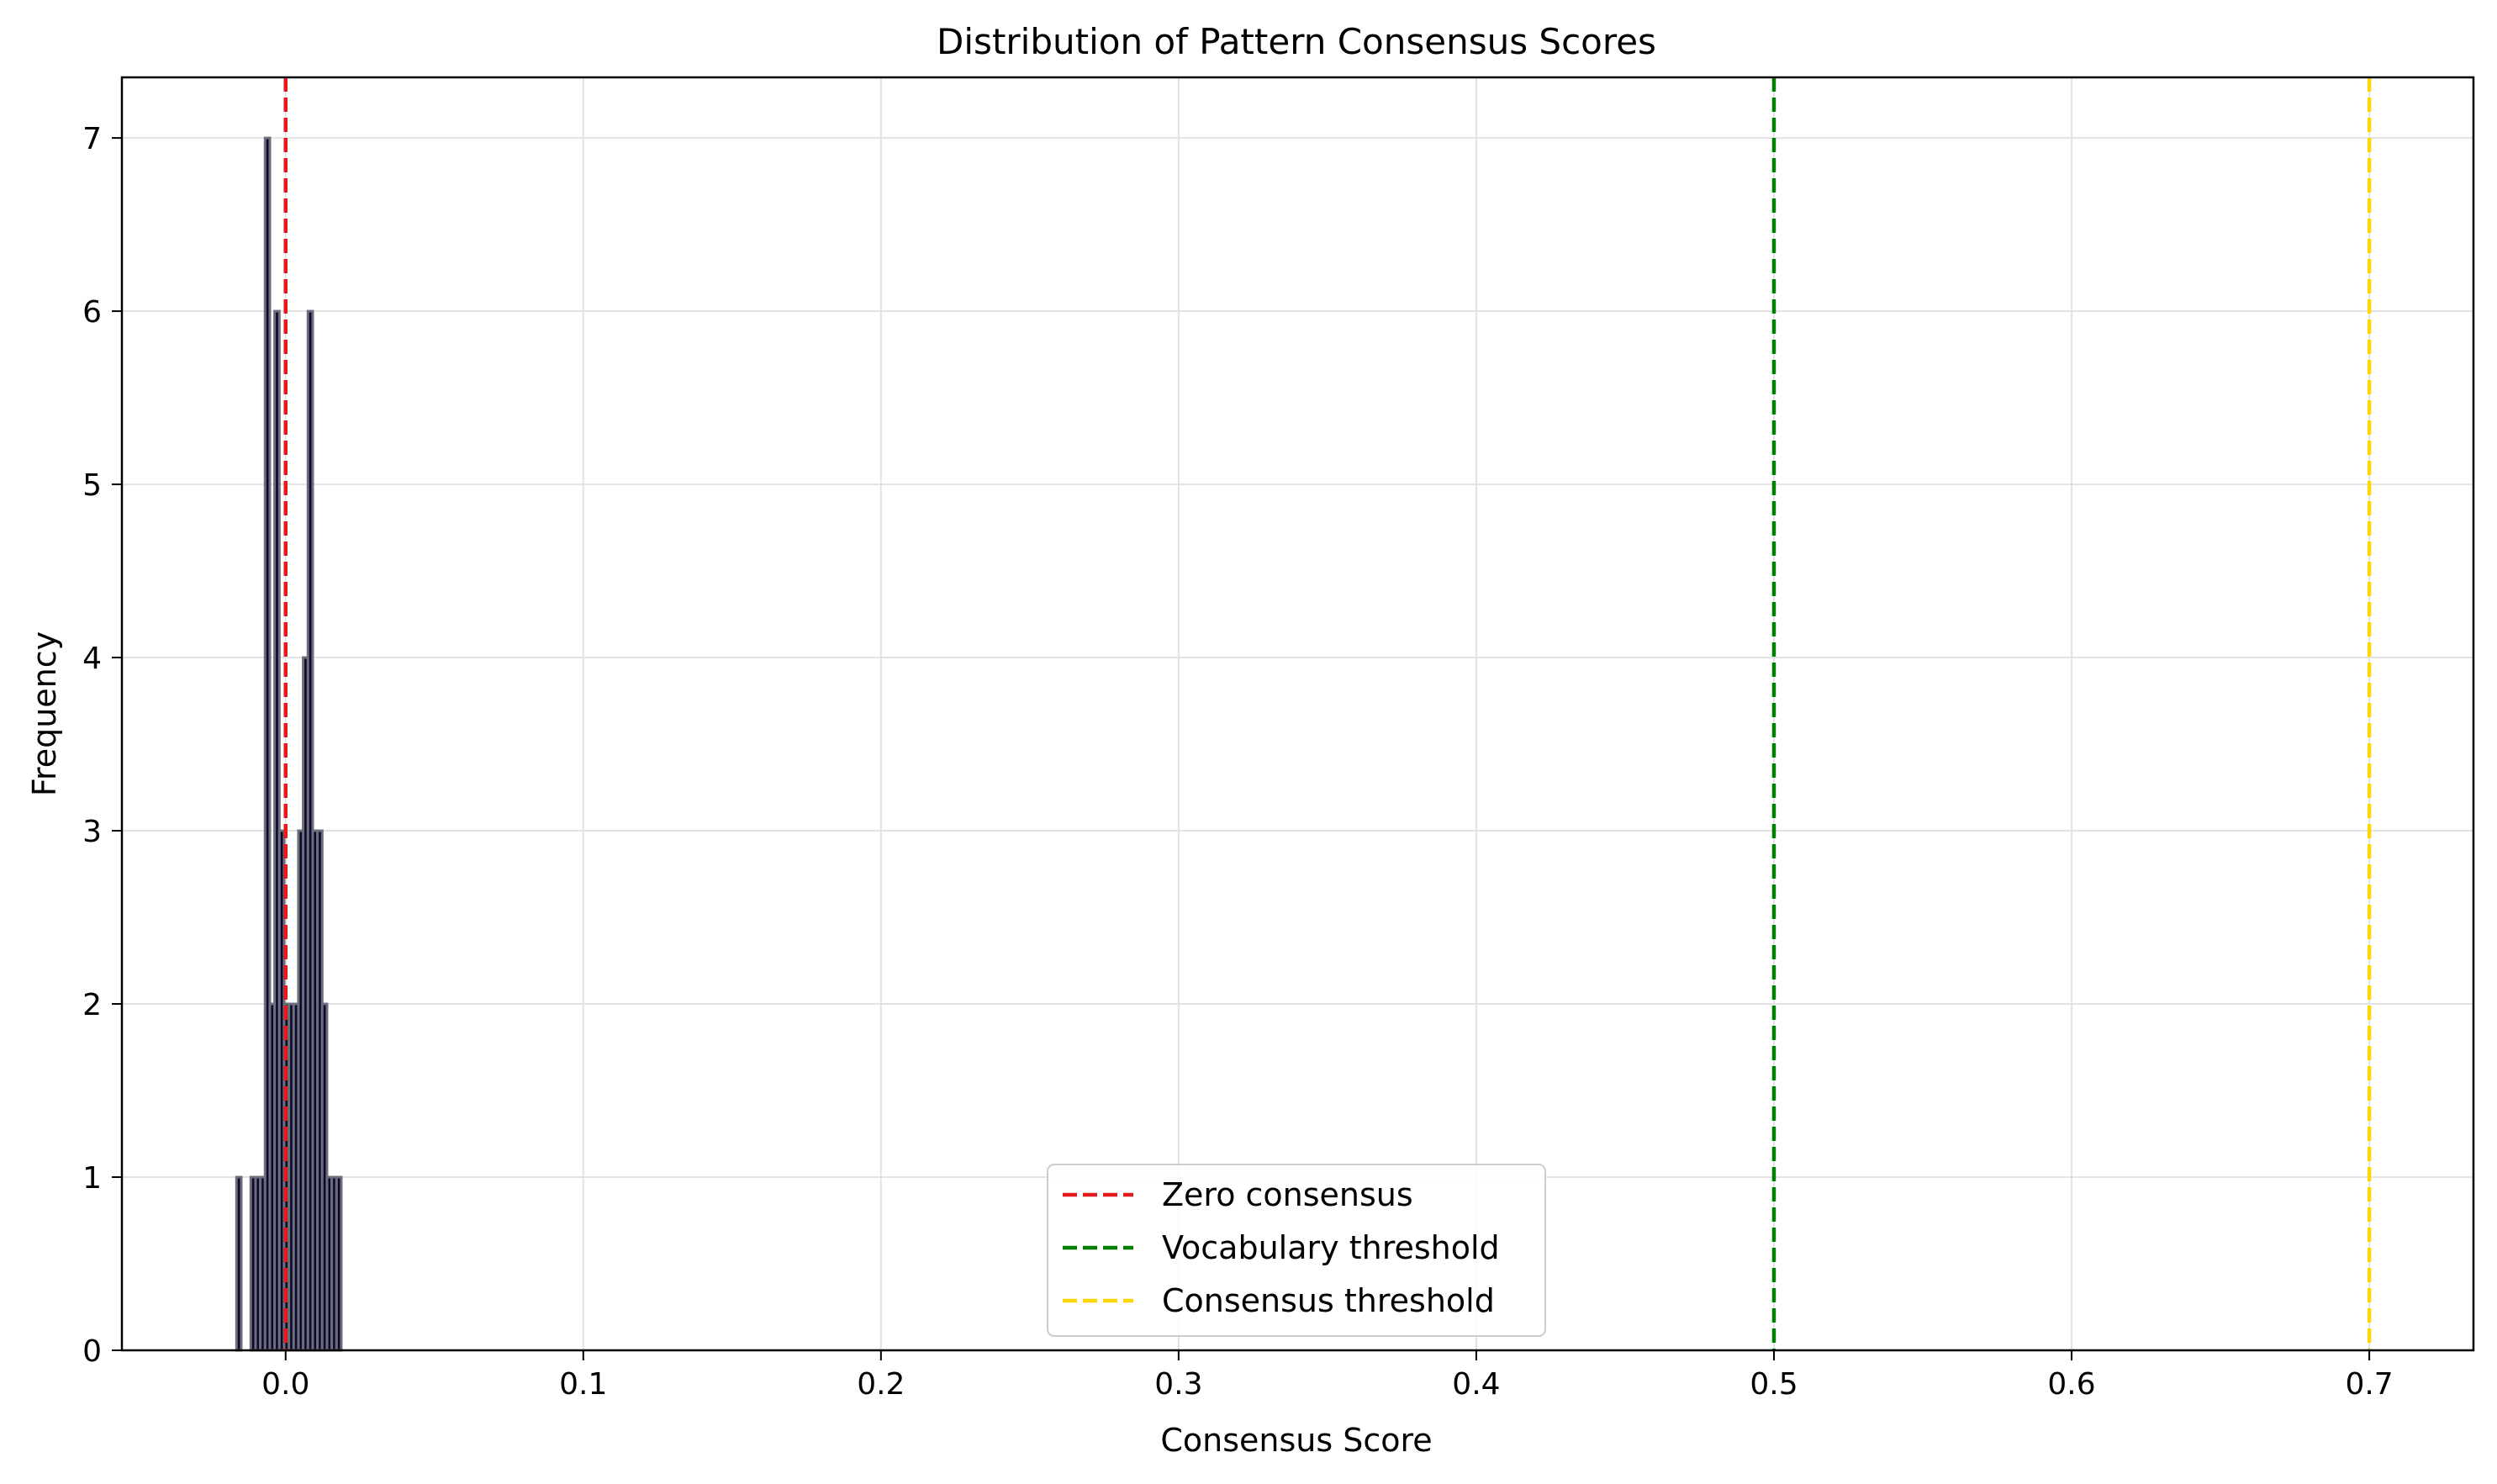  I want to click on legend-label: Vocabulary threshold, so click(1331, 1247).